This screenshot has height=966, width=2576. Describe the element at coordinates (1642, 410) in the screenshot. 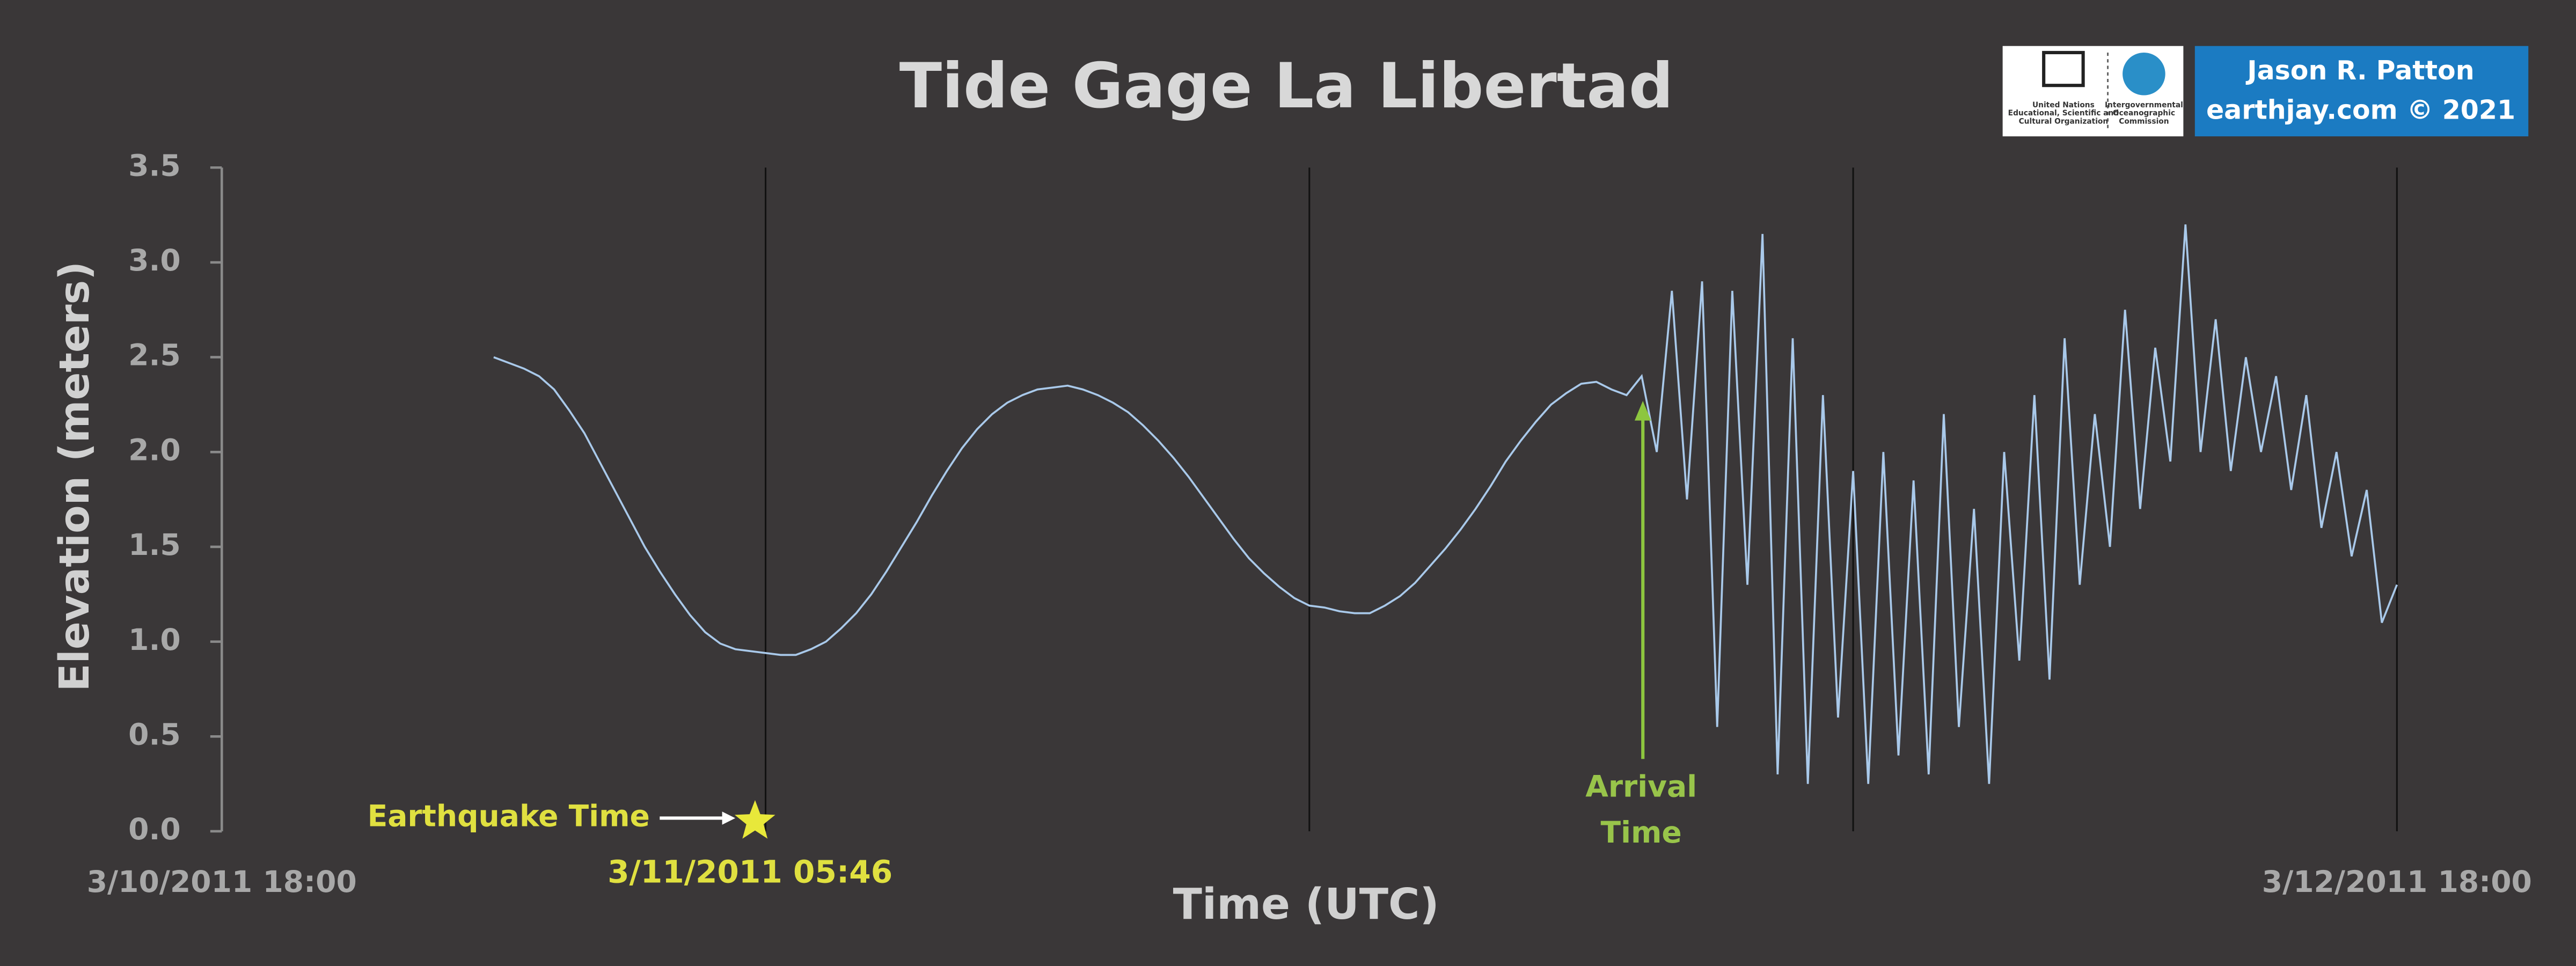

I see `arrival-arrowhead` at that location.